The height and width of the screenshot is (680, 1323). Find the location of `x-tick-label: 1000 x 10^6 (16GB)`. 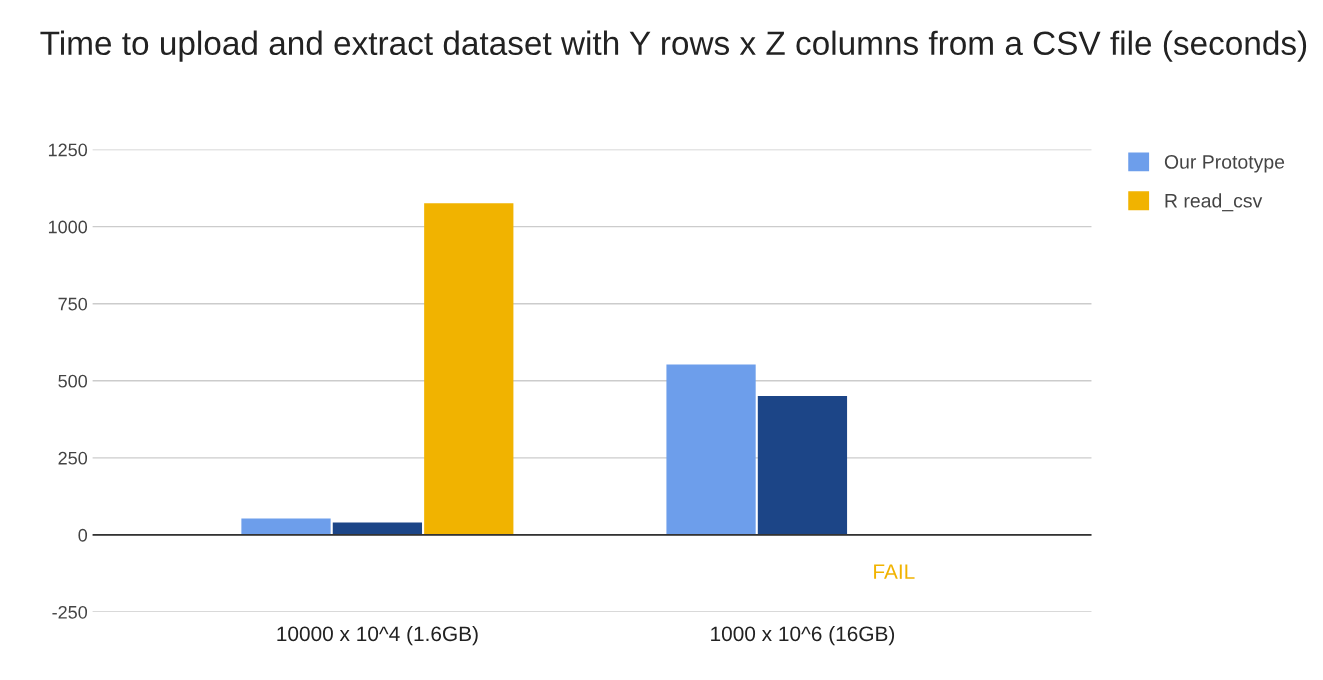

x-tick-label: 1000 x 10^6 (16GB) is located at coordinates (803, 635).